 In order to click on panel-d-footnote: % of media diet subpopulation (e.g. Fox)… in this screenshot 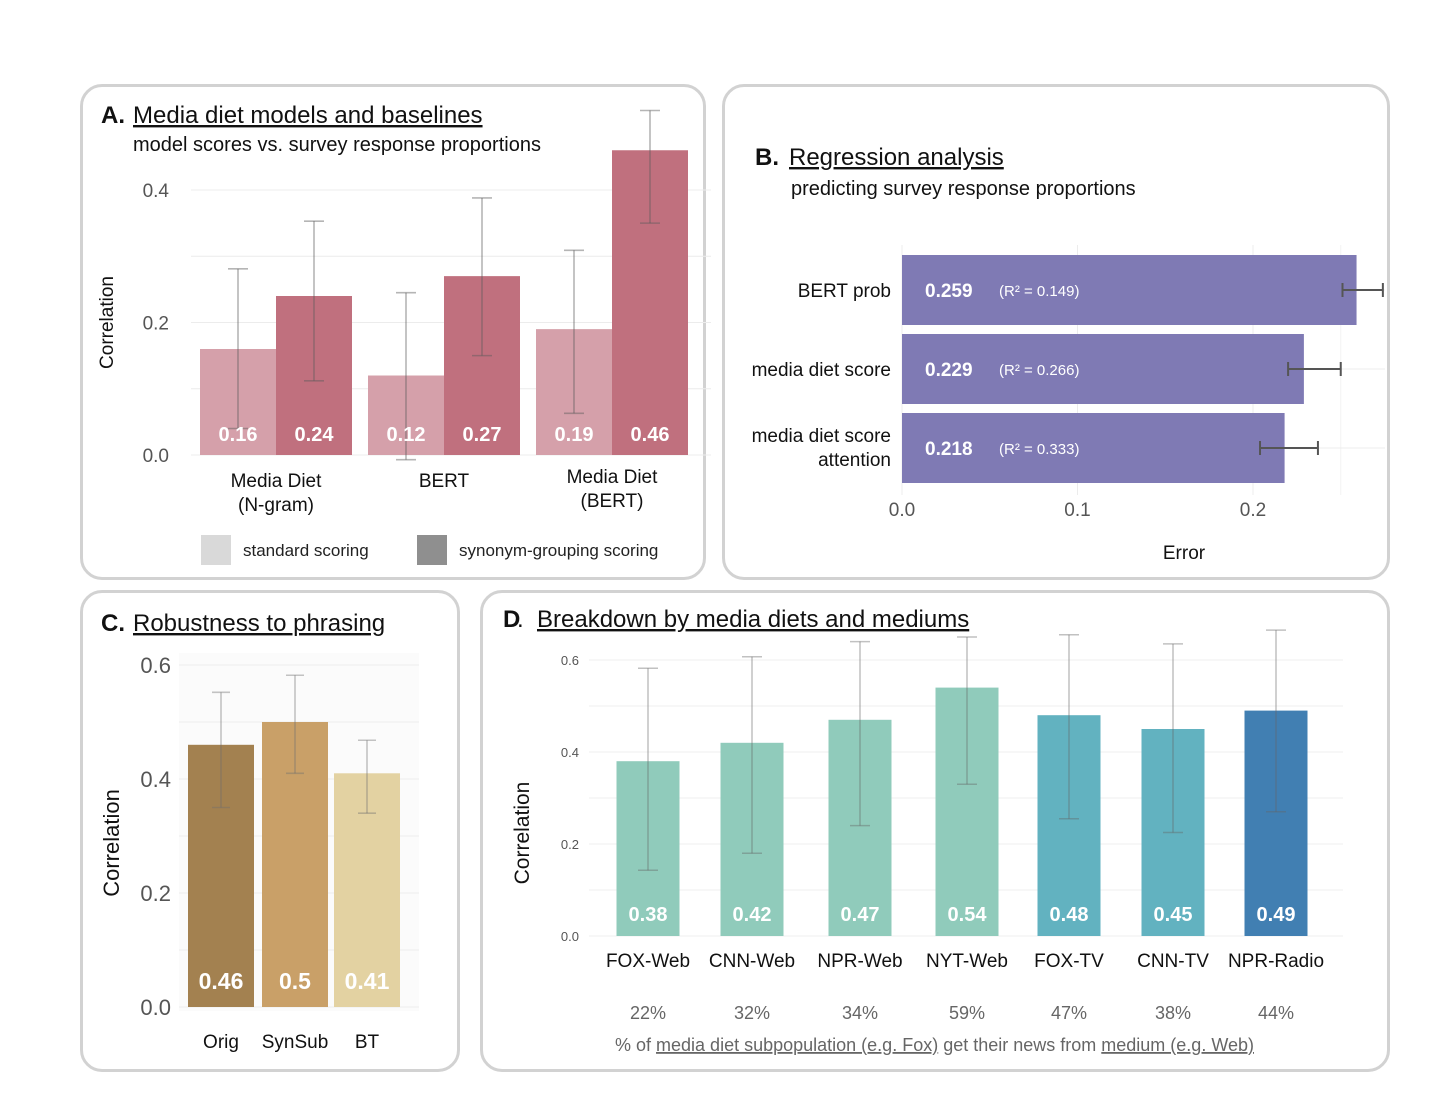, I will do `click(934, 1045)`.